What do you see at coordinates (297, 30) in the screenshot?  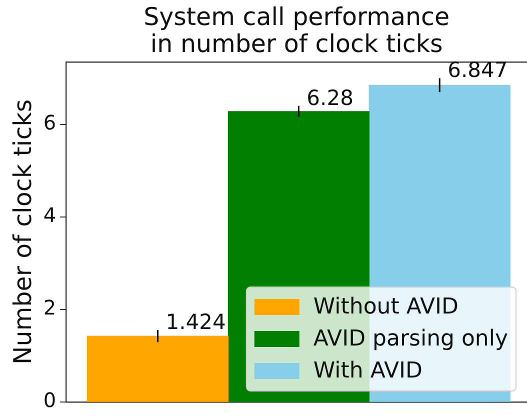 I see `chart-title: System call performance in number of clock ticks` at bounding box center [297, 30].